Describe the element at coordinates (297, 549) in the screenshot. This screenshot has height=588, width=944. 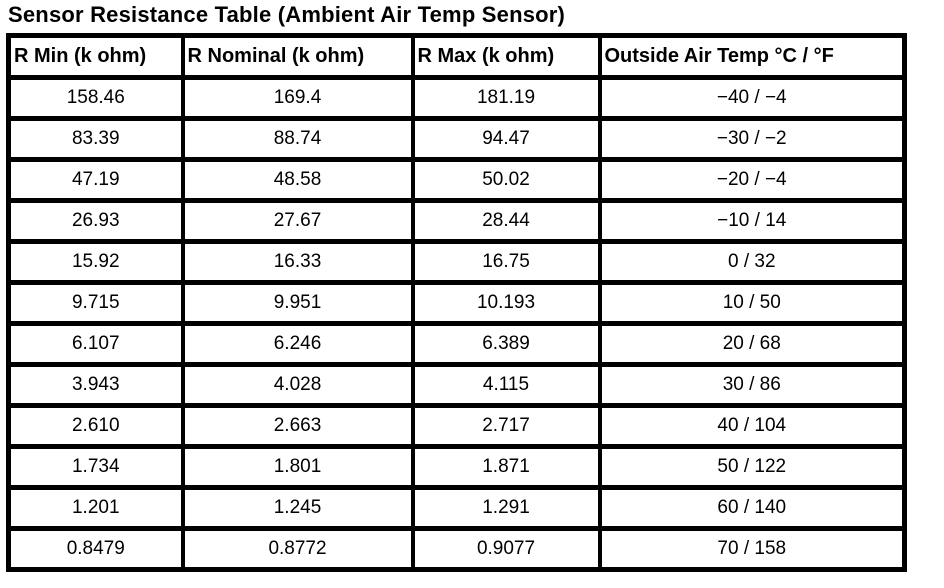
I see `table-cell: 0.8772` at that location.